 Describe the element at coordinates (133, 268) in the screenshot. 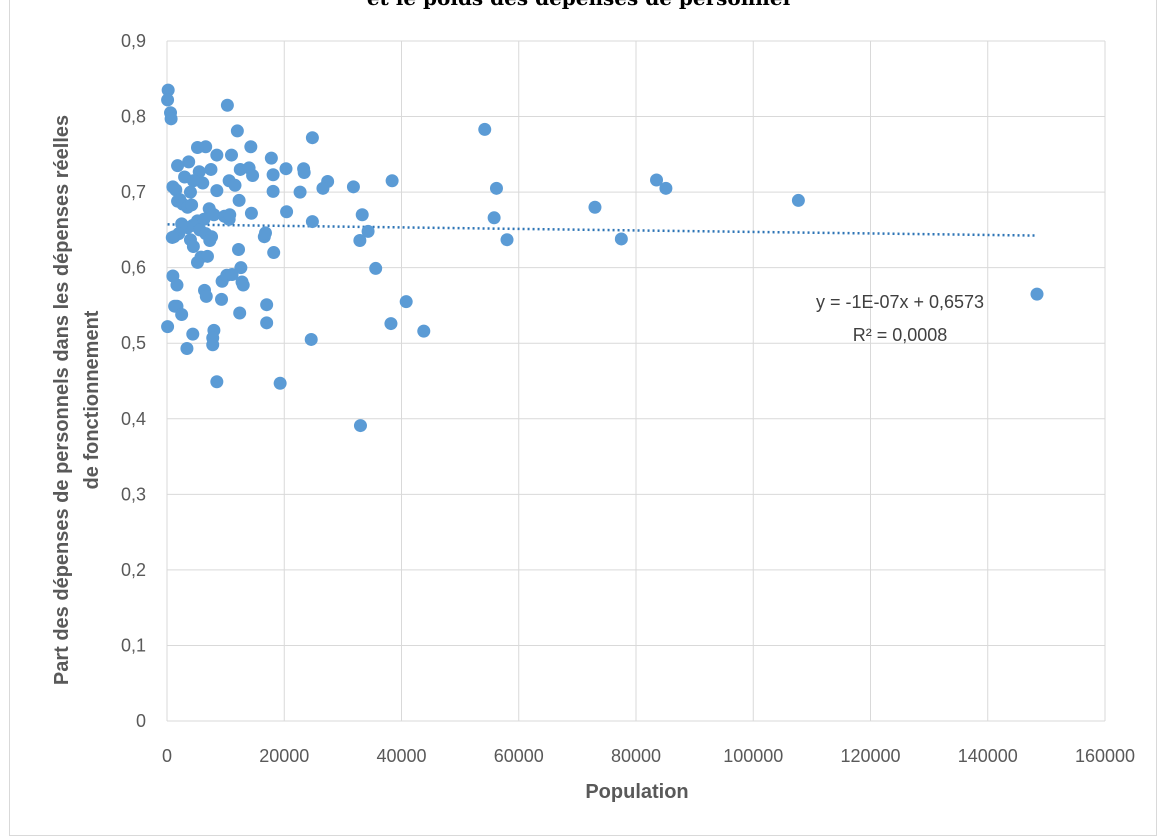

I see `y-tick-label: 0,6` at that location.